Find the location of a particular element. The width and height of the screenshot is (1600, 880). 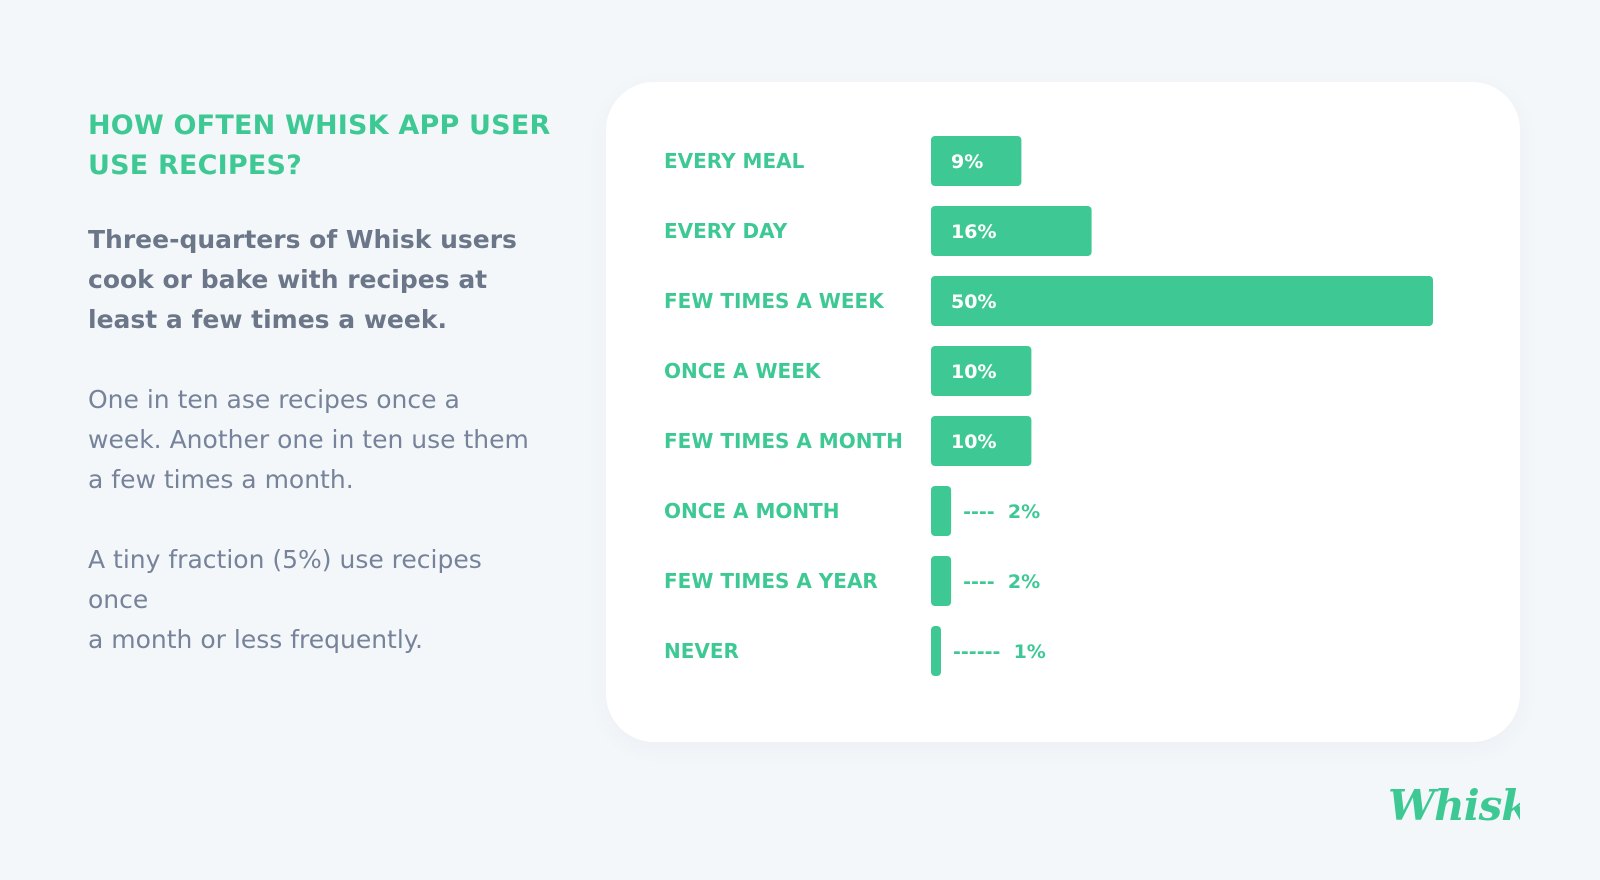

data-label: 16% is located at coordinates (973, 232).